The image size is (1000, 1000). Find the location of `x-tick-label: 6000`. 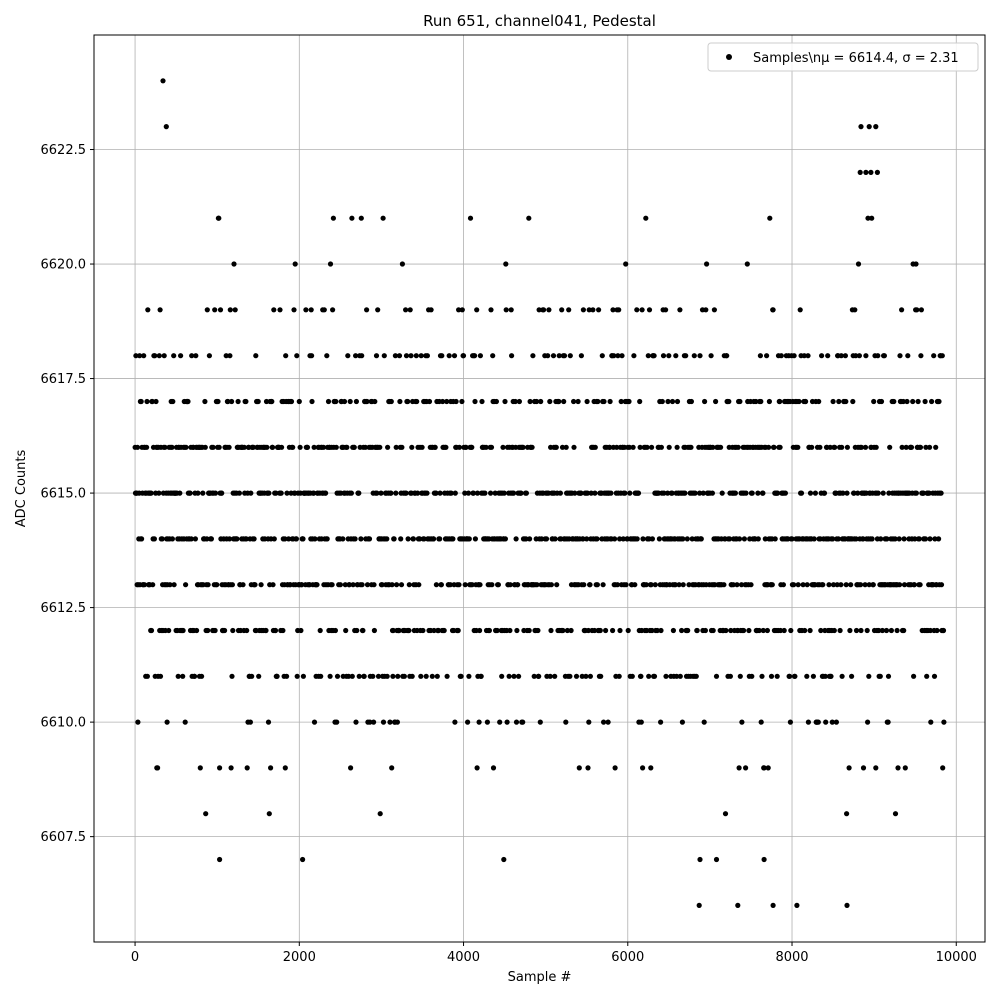

x-tick-label: 6000 is located at coordinates (627, 957).